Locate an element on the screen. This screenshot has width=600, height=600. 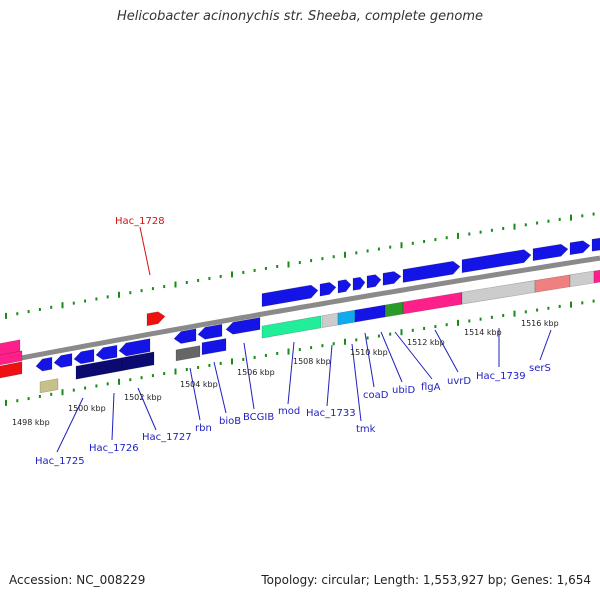
kbp-label: 1502 kbp is located at coordinates (143, 397).